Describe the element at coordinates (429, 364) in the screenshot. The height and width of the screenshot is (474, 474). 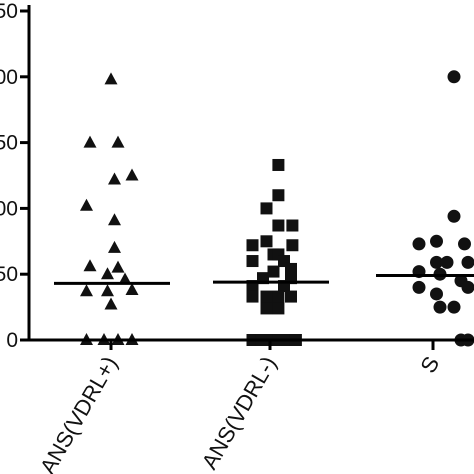
I see `x-category-label: S` at that location.